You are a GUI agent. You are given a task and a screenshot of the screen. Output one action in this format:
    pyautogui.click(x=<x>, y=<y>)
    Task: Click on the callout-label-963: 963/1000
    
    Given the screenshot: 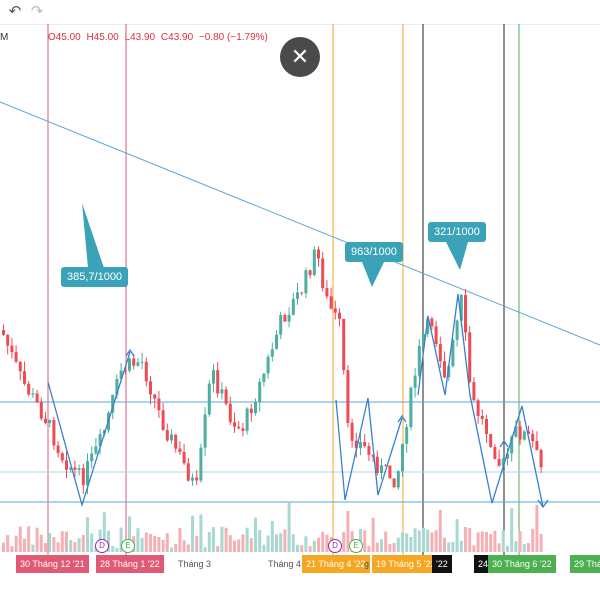 What is the action you would take?
    pyautogui.click(x=374, y=252)
    